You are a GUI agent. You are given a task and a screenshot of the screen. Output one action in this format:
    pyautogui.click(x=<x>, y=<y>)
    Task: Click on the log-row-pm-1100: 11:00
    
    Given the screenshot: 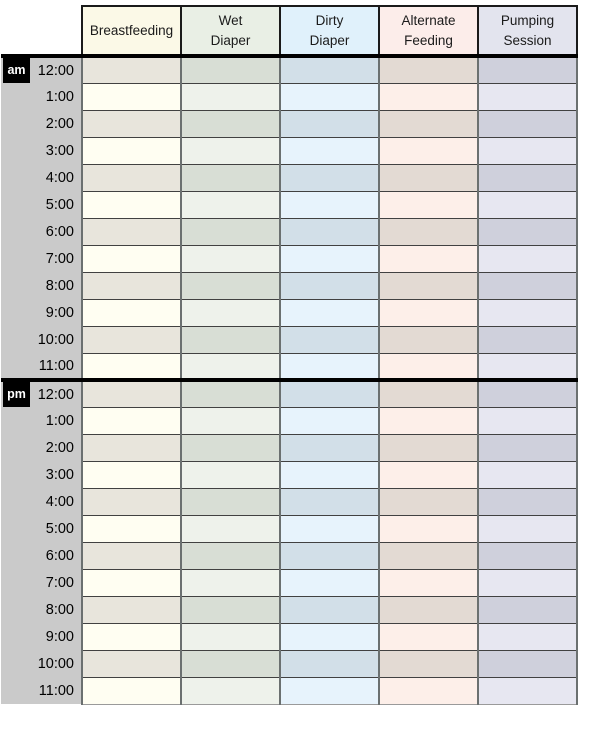 What is the action you would take?
    pyautogui.click(x=289, y=691)
    